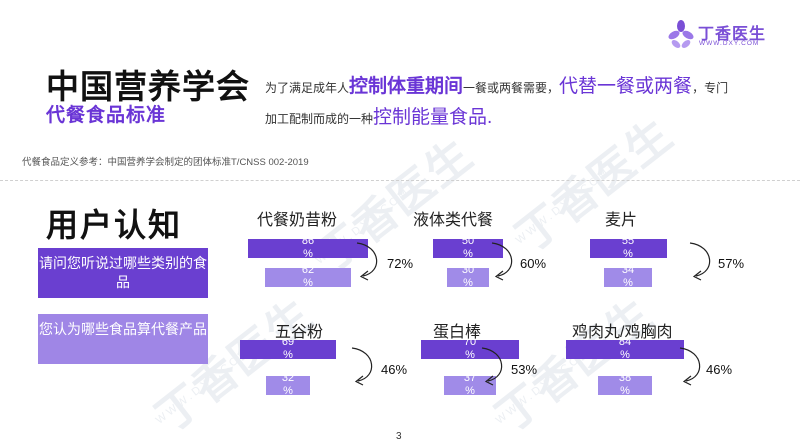 This screenshot has height=447, width=800. I want to click on category-label: 代餐奶昔粉, so click(297, 220).